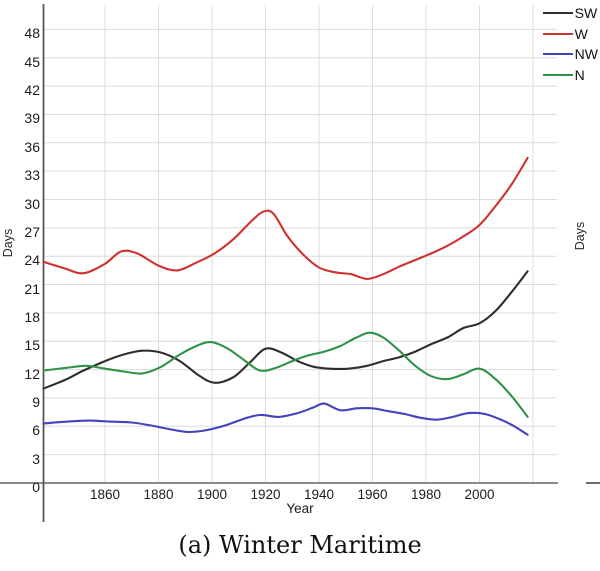 The width and height of the screenshot is (600, 571). Describe the element at coordinates (580, 236) in the screenshot. I see `adjacent-panel-y-axis-label: Days` at that location.